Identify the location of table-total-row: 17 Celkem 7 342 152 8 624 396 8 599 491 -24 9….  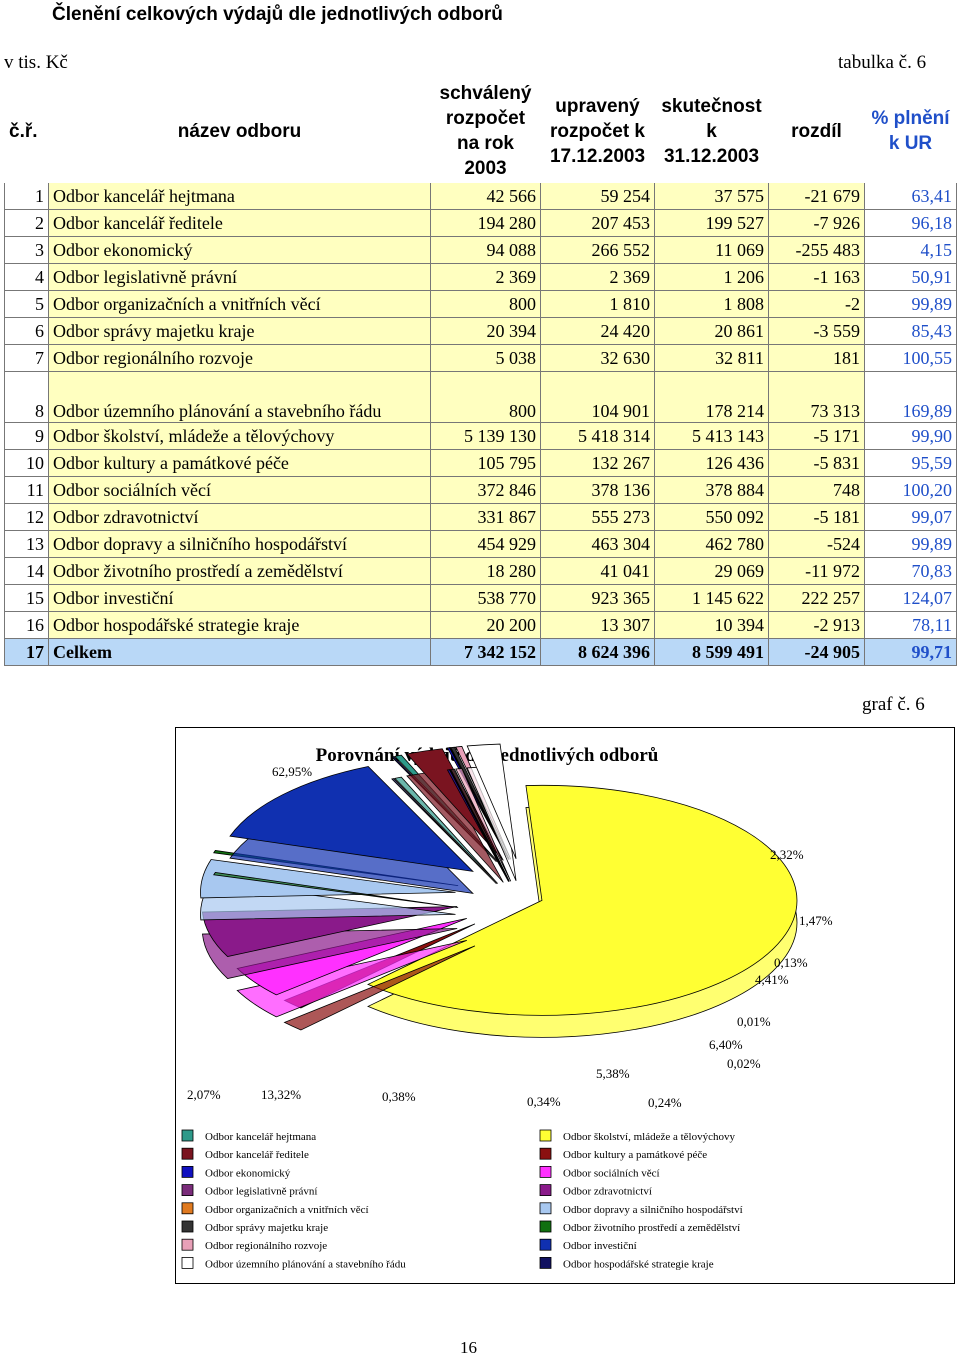
(480, 652).